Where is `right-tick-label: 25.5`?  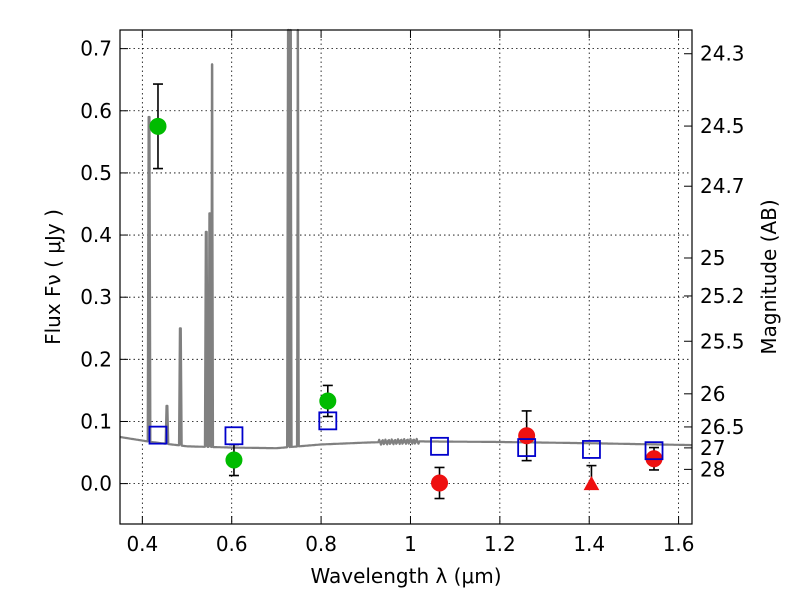 right-tick-label: 25.5 is located at coordinates (722, 341).